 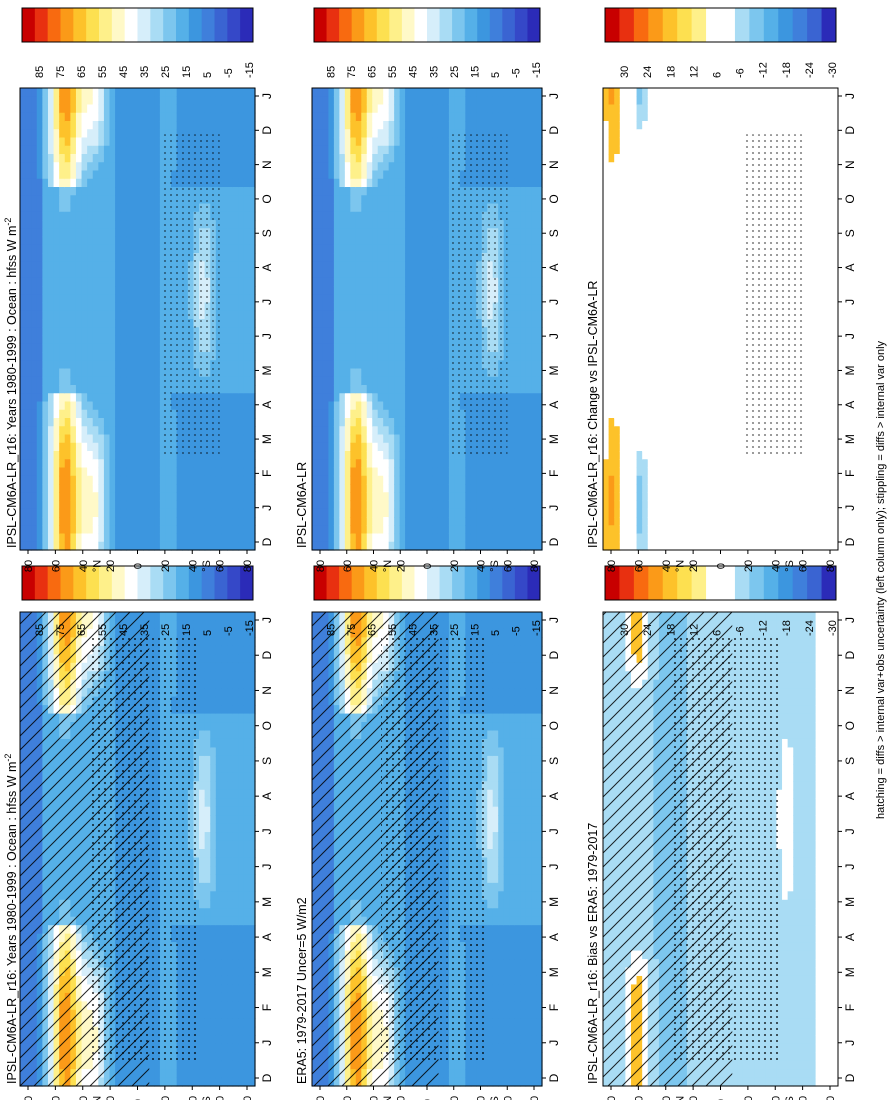 I want to click on hemisphere-label: °N, so click(x=680, y=1098).